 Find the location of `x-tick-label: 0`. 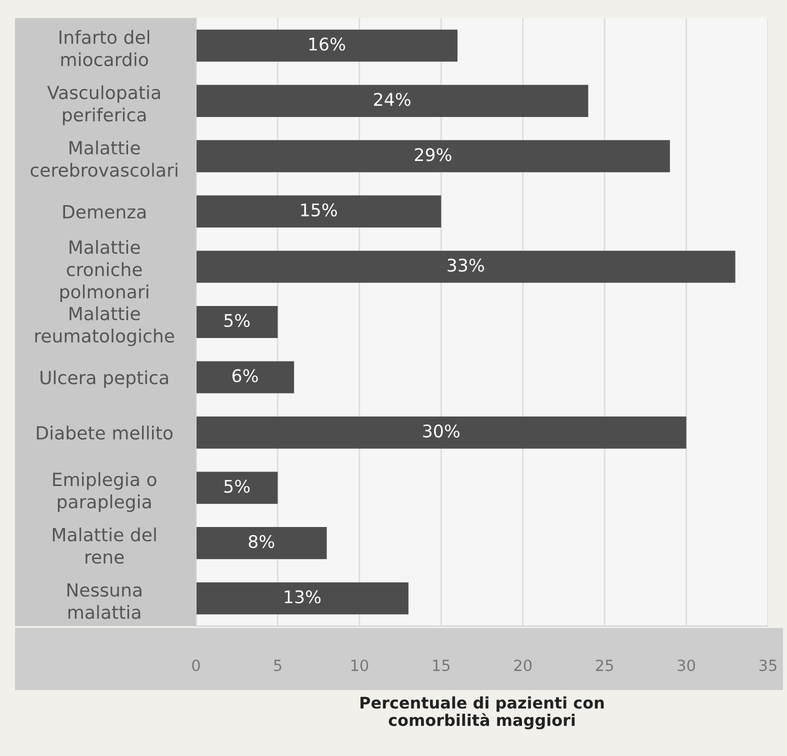

x-tick-label: 0 is located at coordinates (196, 666).